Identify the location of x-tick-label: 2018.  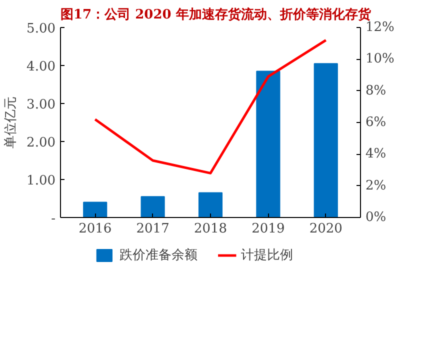
(211, 229).